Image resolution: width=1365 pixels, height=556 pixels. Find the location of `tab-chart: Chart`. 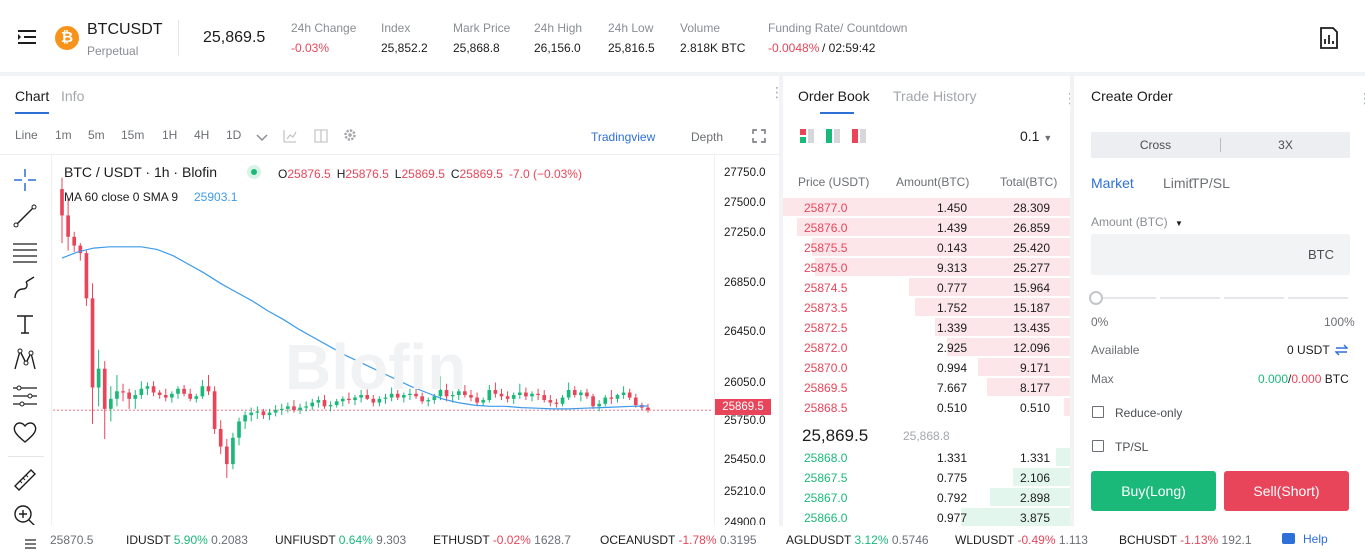

tab-chart: Chart is located at coordinates (32, 96).